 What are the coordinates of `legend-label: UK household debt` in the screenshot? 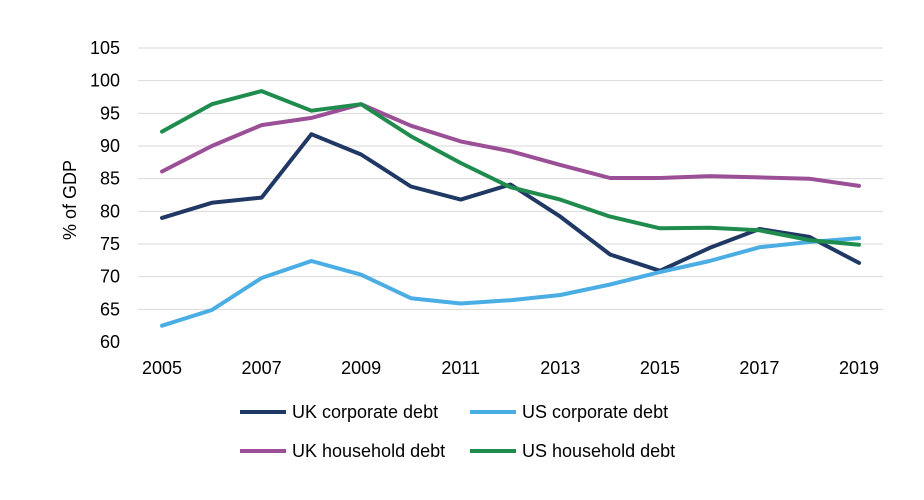 It's located at (368, 451).